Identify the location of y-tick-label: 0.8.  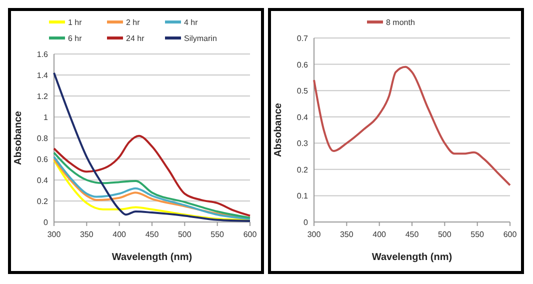
(42, 138).